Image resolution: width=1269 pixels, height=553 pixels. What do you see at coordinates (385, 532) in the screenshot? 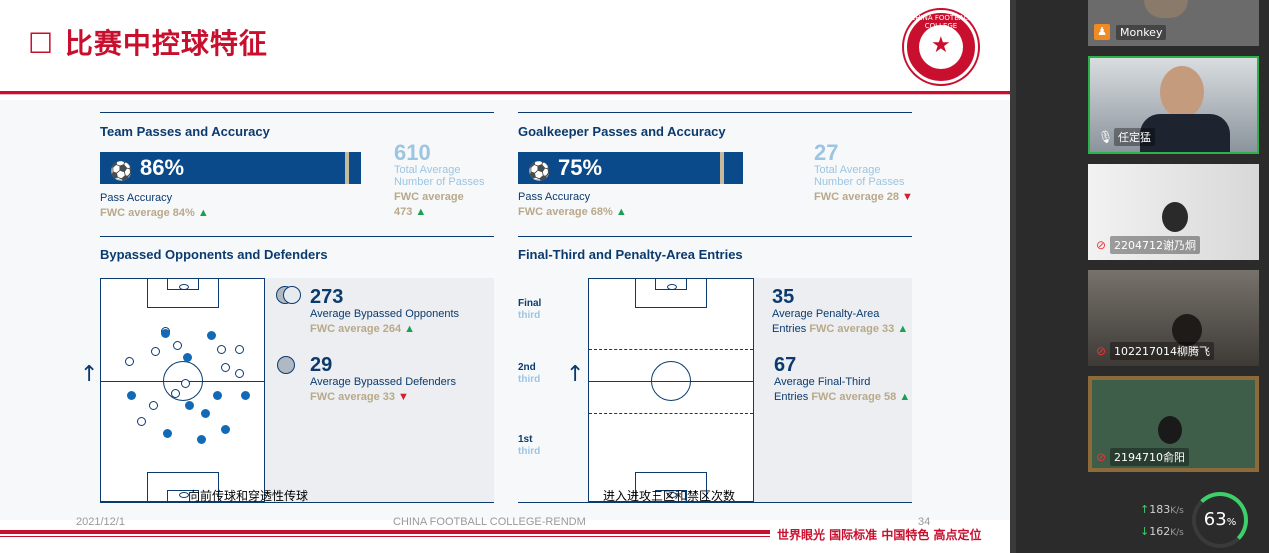
I see `footer-bar` at bounding box center [385, 532].